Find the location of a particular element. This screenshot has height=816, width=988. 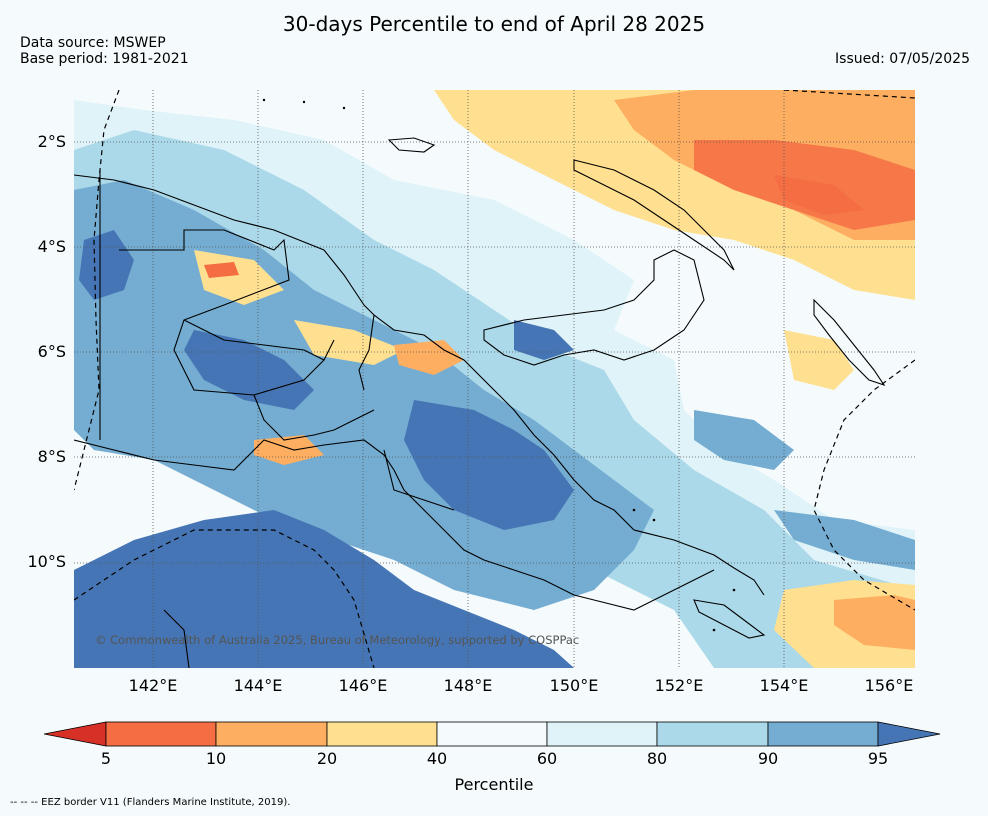

lon-label-148e: 148°E is located at coordinates (468, 685).